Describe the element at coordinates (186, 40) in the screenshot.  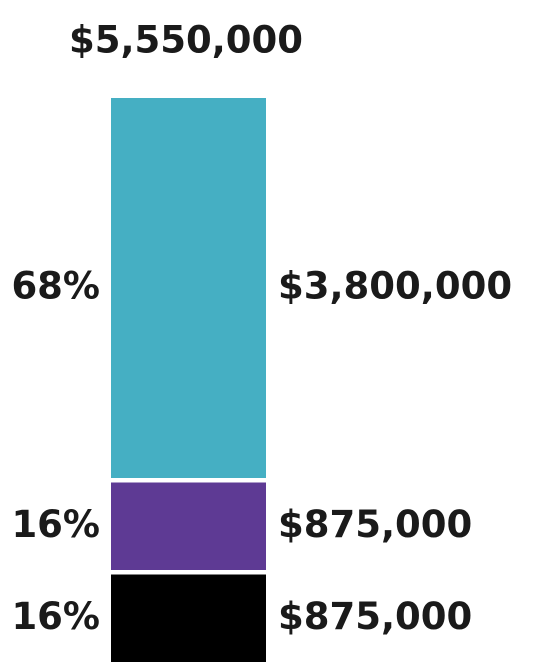
I see `chart-title: $5,550,000` at that location.